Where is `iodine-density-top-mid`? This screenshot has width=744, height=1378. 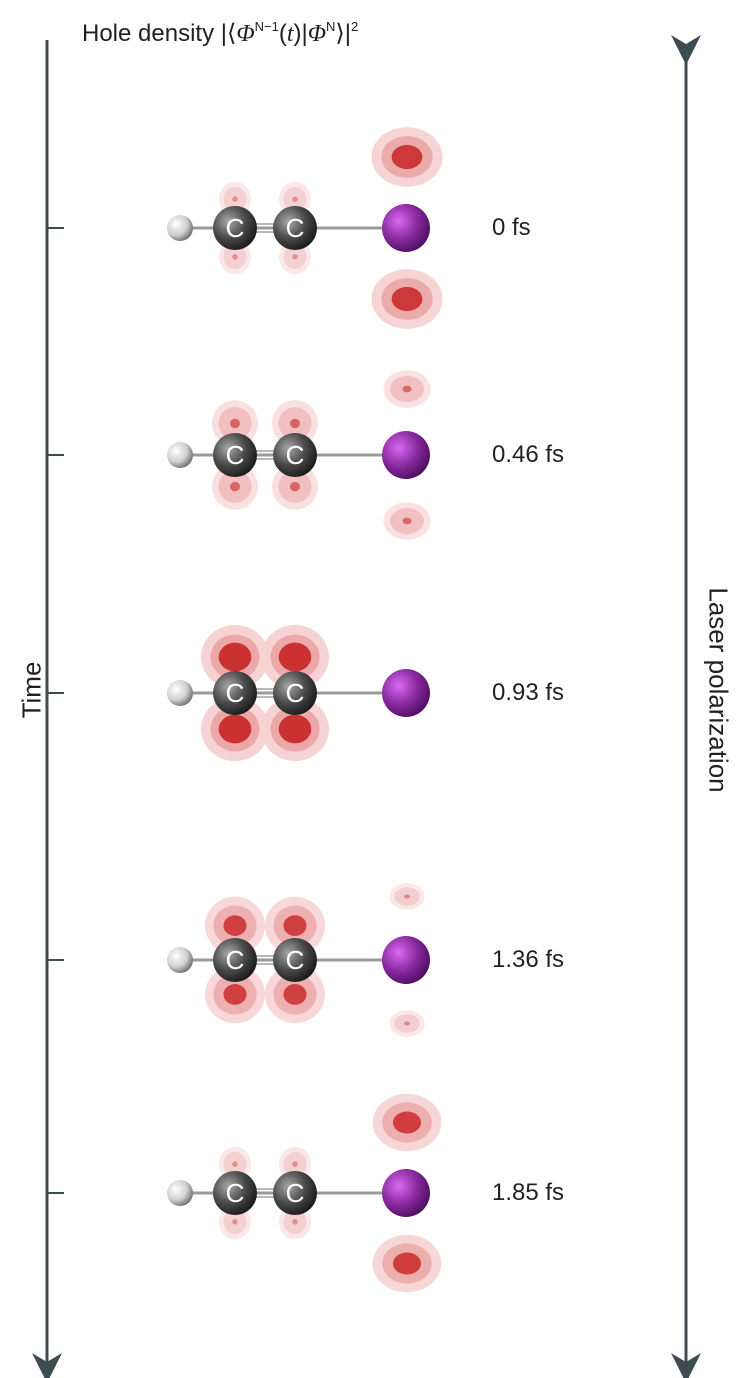
iodine-density-top-mid is located at coordinates (407, 896).